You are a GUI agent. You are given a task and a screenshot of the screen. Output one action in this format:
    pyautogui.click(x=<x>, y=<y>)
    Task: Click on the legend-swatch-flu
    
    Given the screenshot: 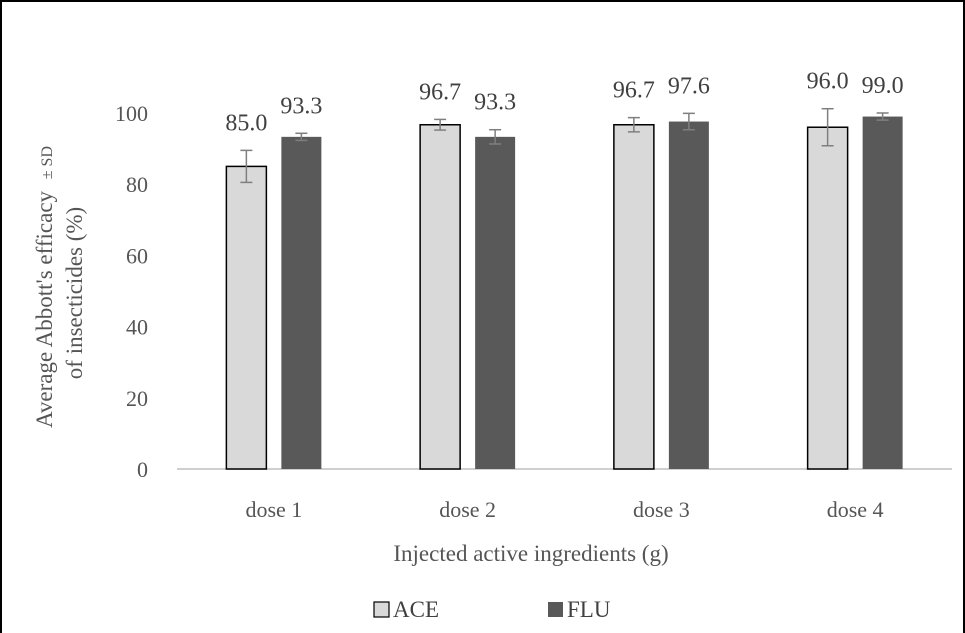 What is the action you would take?
    pyautogui.click(x=555, y=609)
    